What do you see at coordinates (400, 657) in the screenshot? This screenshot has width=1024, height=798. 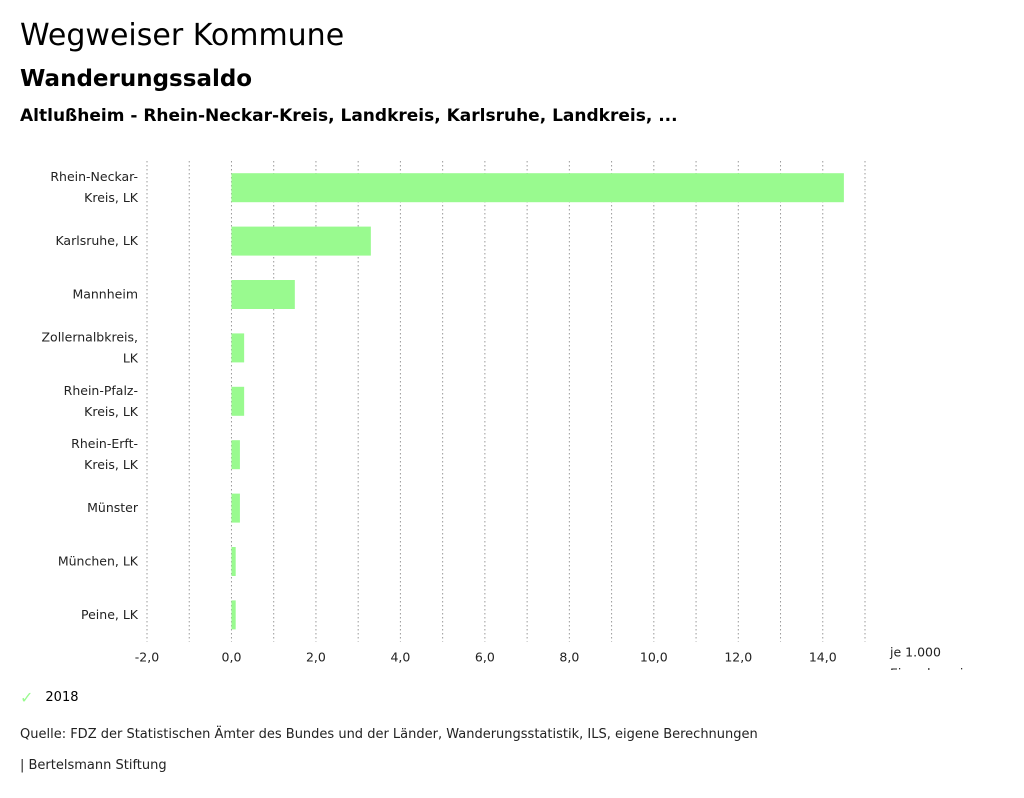 I see `x-tick-label: 4,0` at bounding box center [400, 657].